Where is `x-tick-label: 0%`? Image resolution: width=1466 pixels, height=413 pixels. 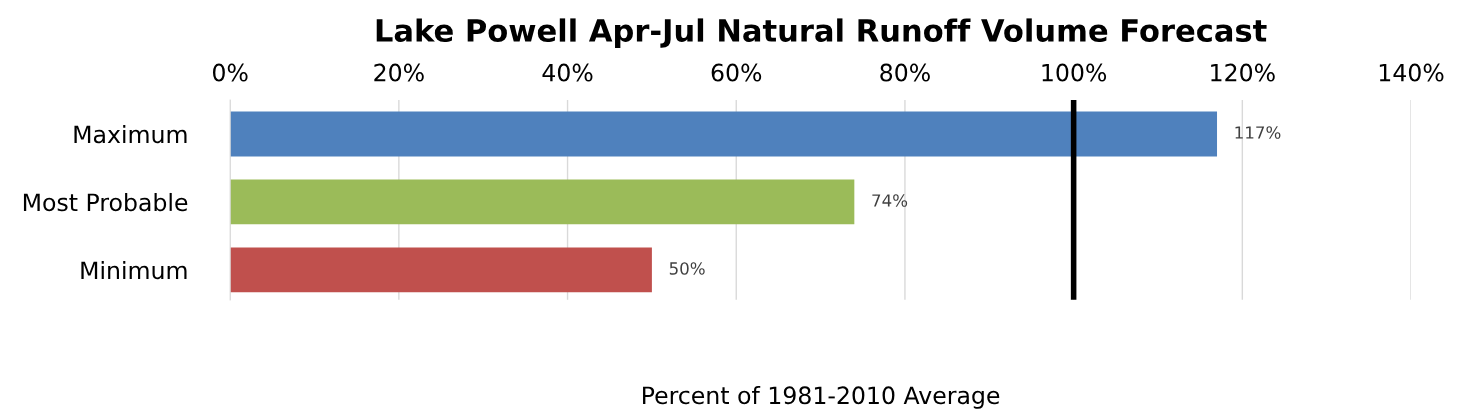
x-tick-label: 0% is located at coordinates (230, 72).